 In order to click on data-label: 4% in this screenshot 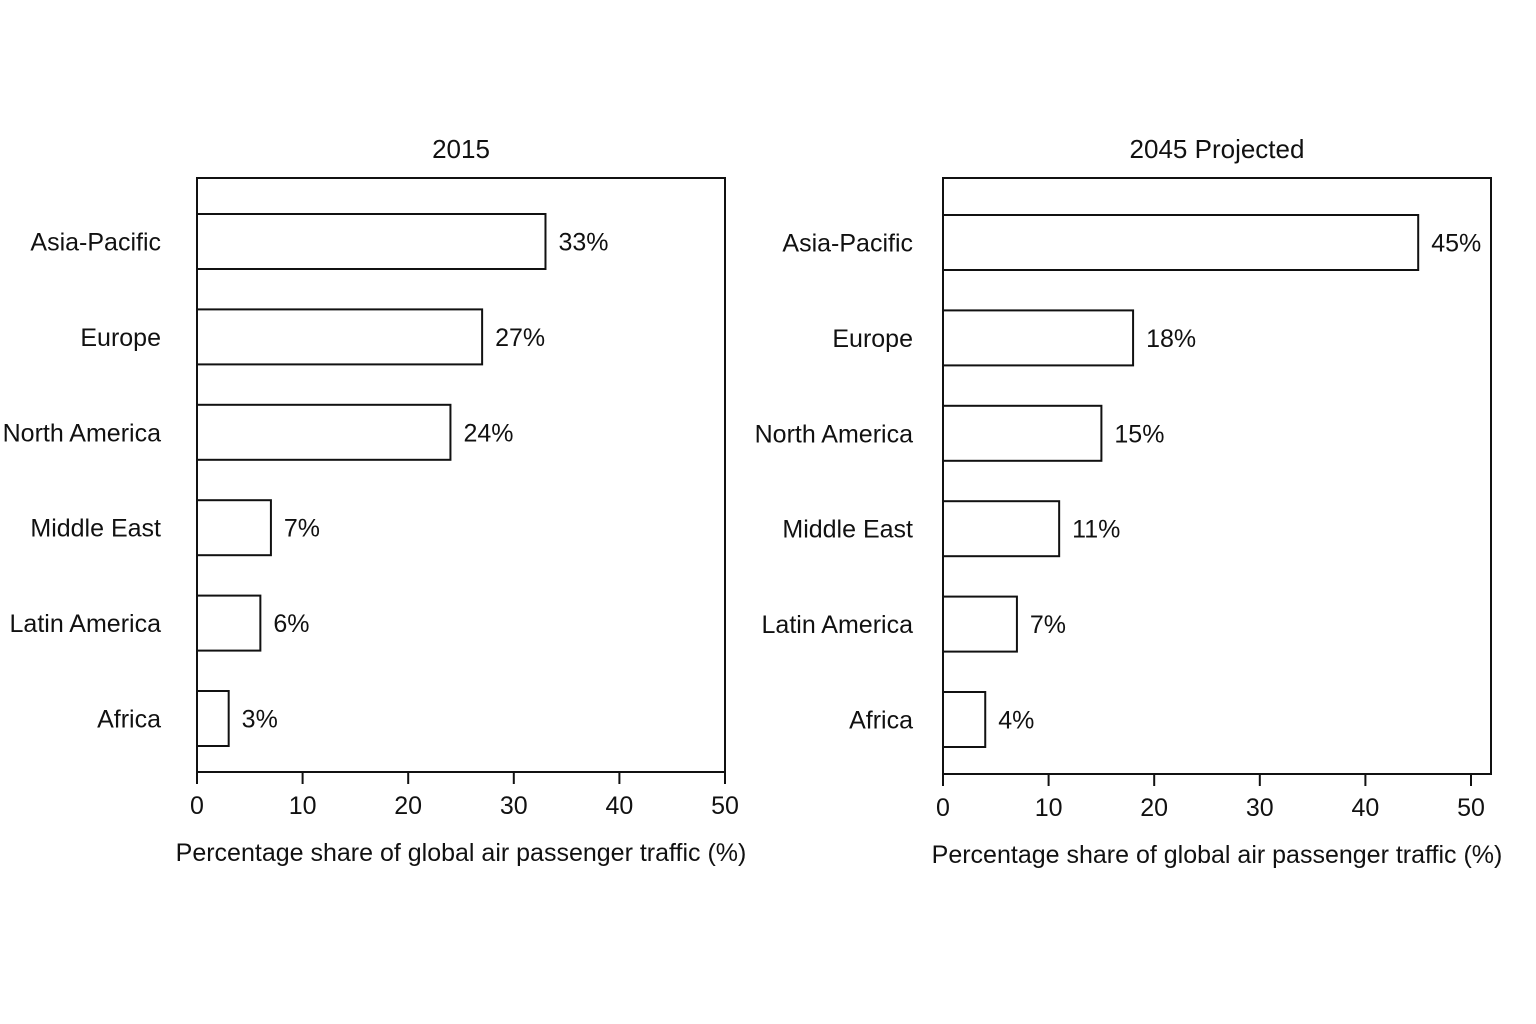, I will do `click(1016, 721)`.